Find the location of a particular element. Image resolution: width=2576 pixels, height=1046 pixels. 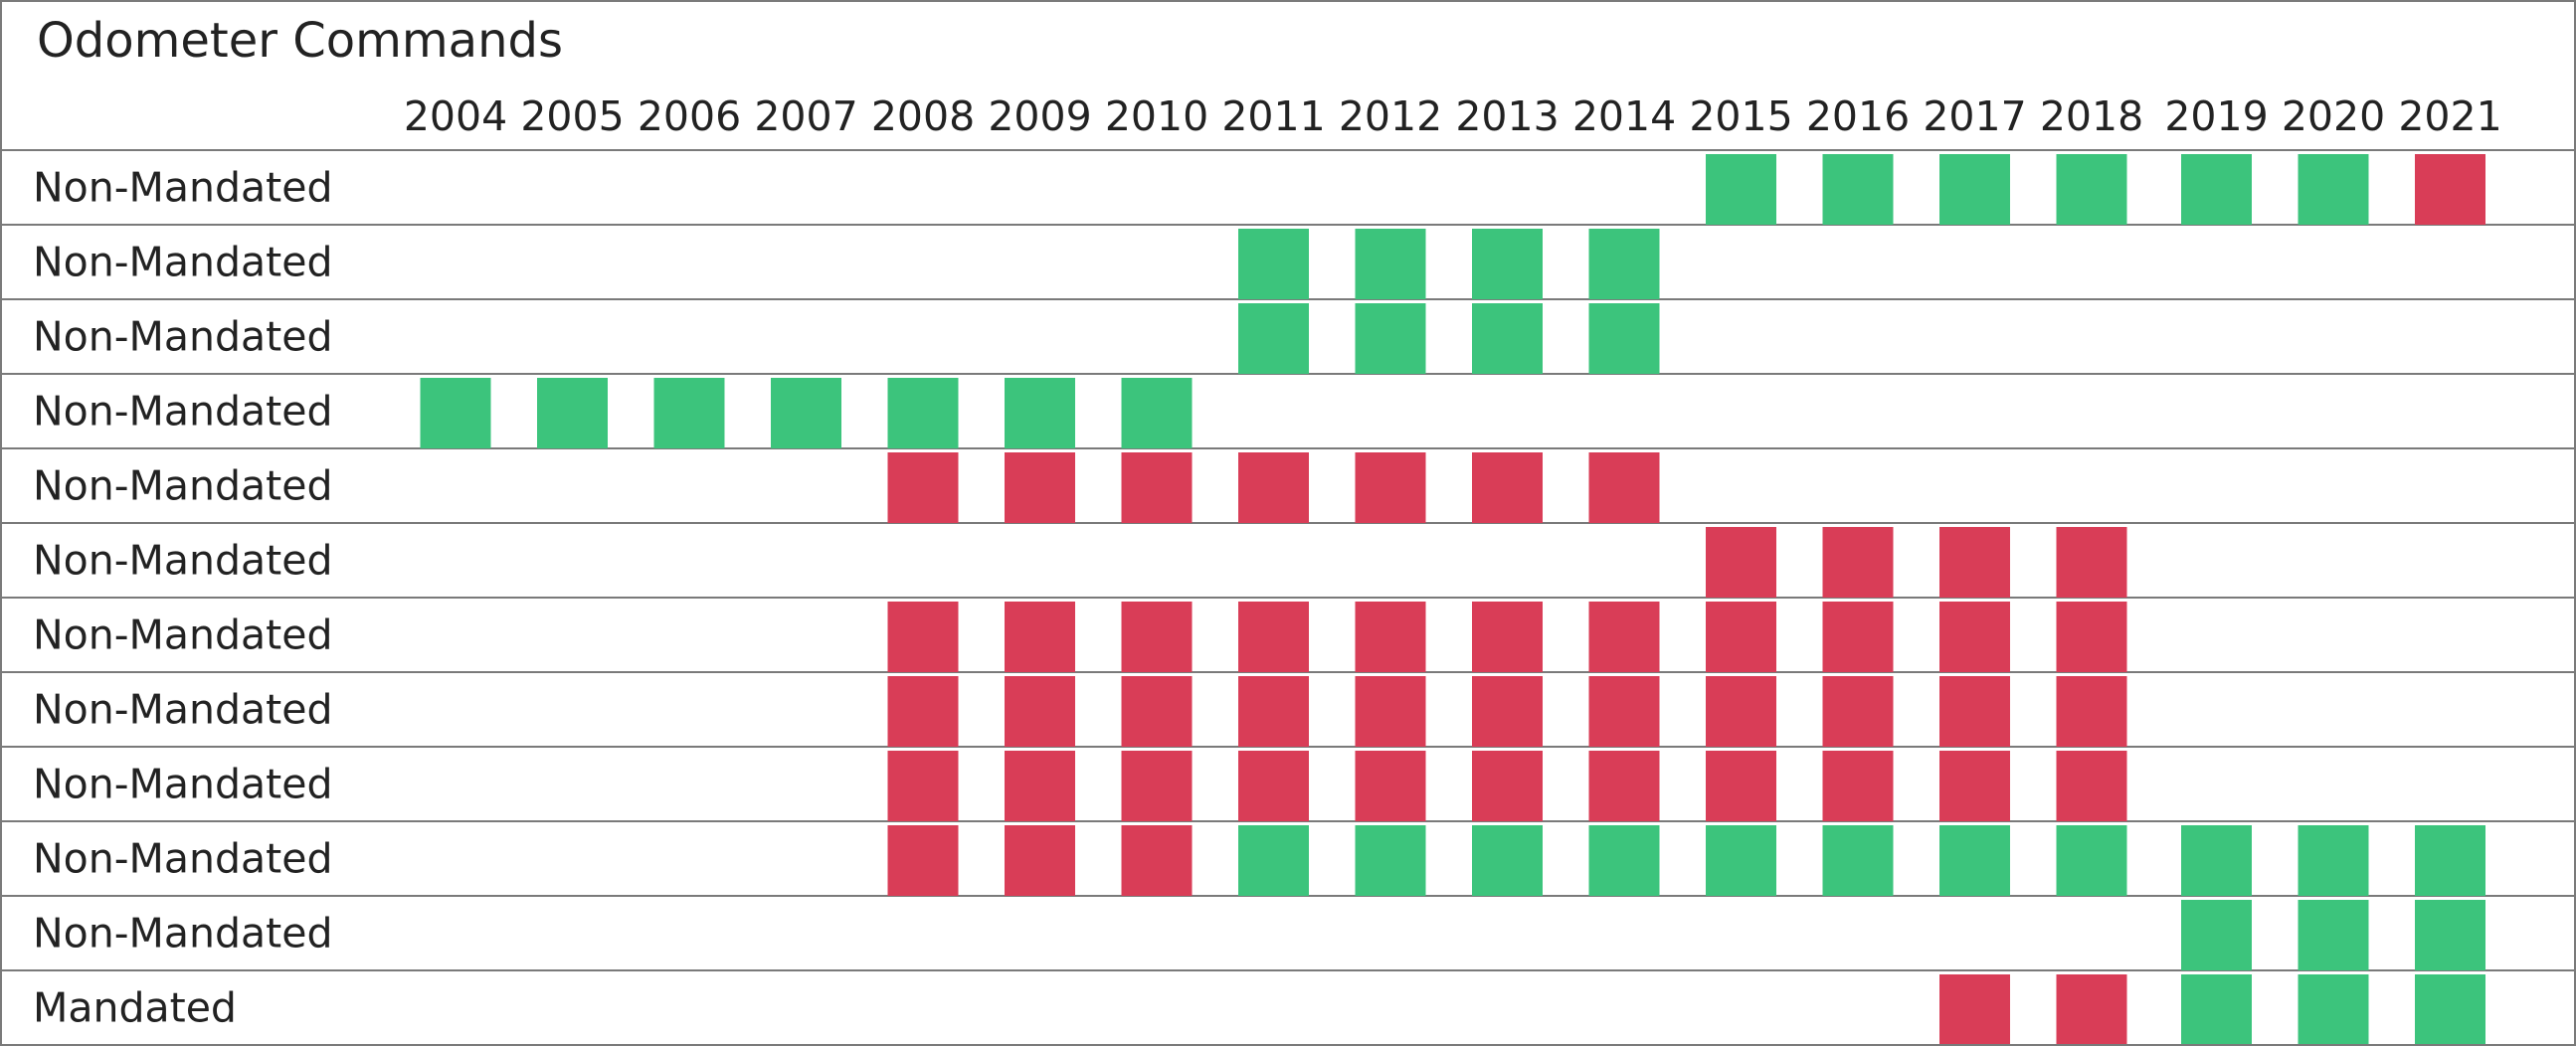

year-label: 2016 is located at coordinates (1858, 116).